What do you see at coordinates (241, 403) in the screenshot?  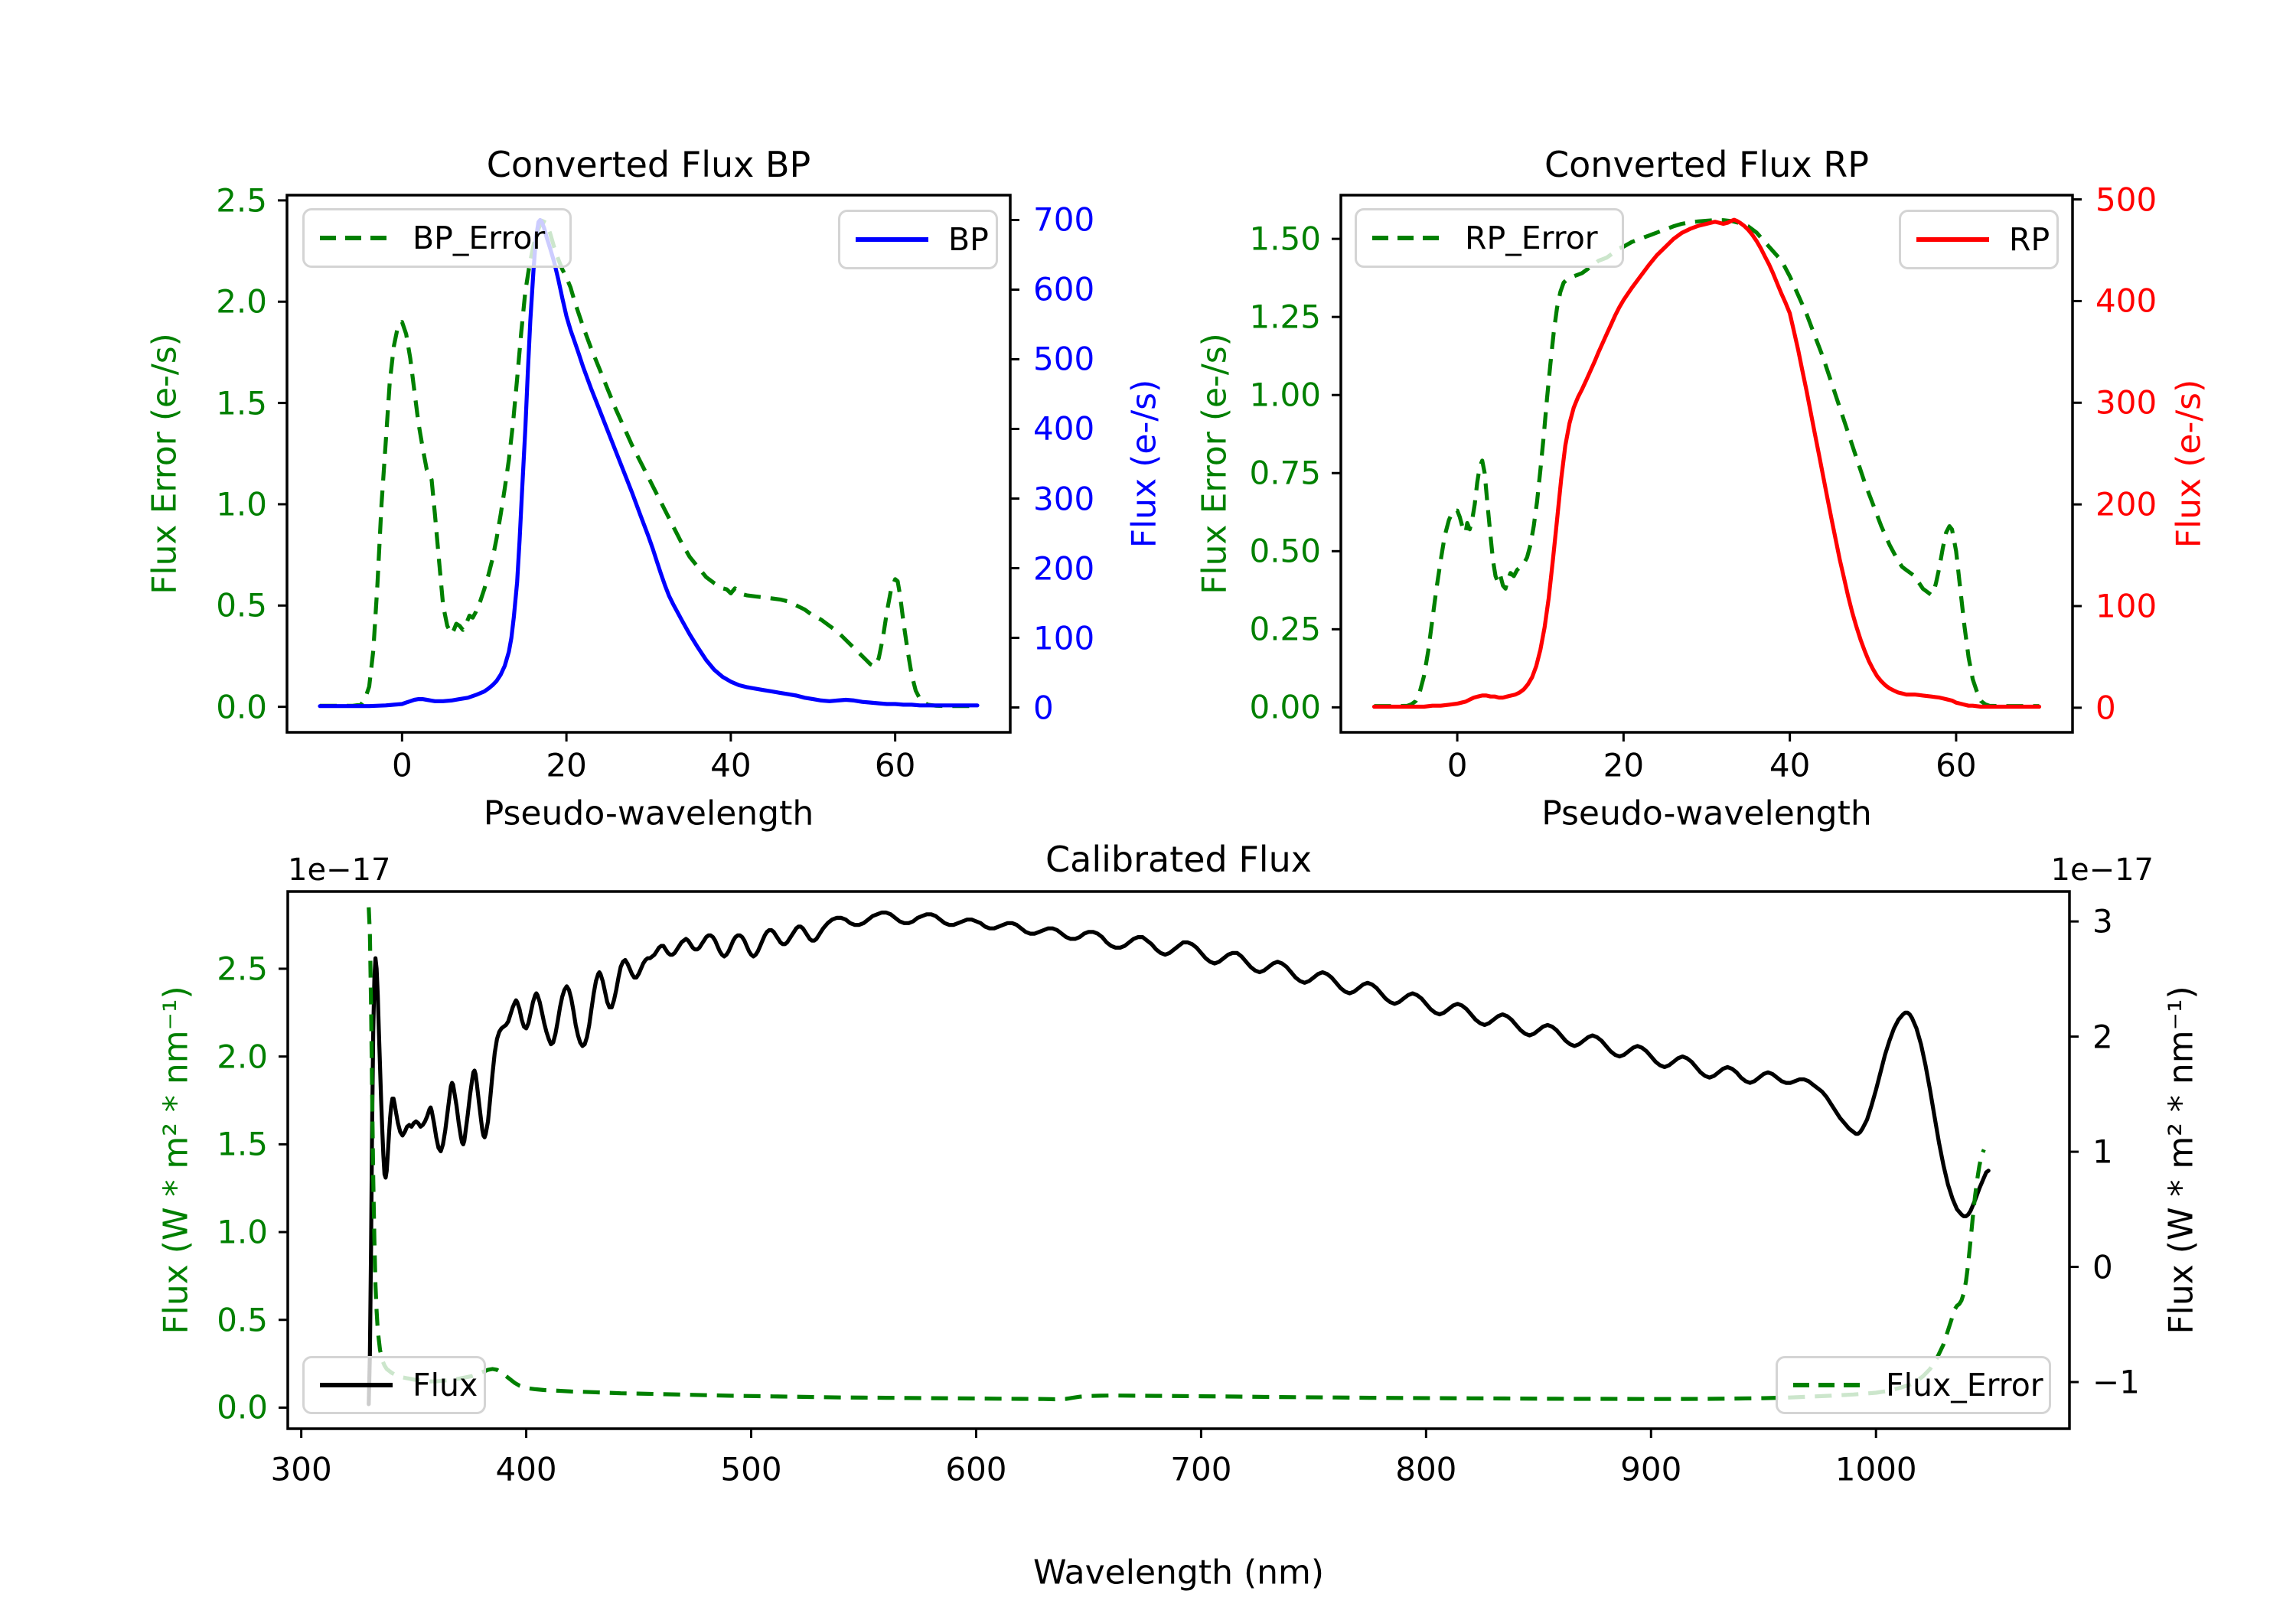 I see `left-tick-label-bp: 1.5` at bounding box center [241, 403].